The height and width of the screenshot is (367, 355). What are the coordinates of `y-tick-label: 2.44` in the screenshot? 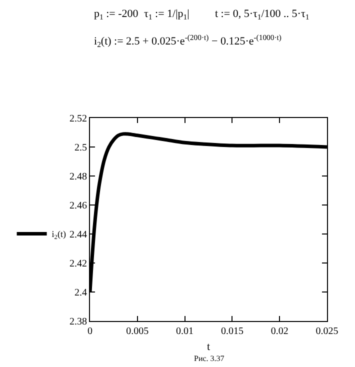 It's located at (78, 235).